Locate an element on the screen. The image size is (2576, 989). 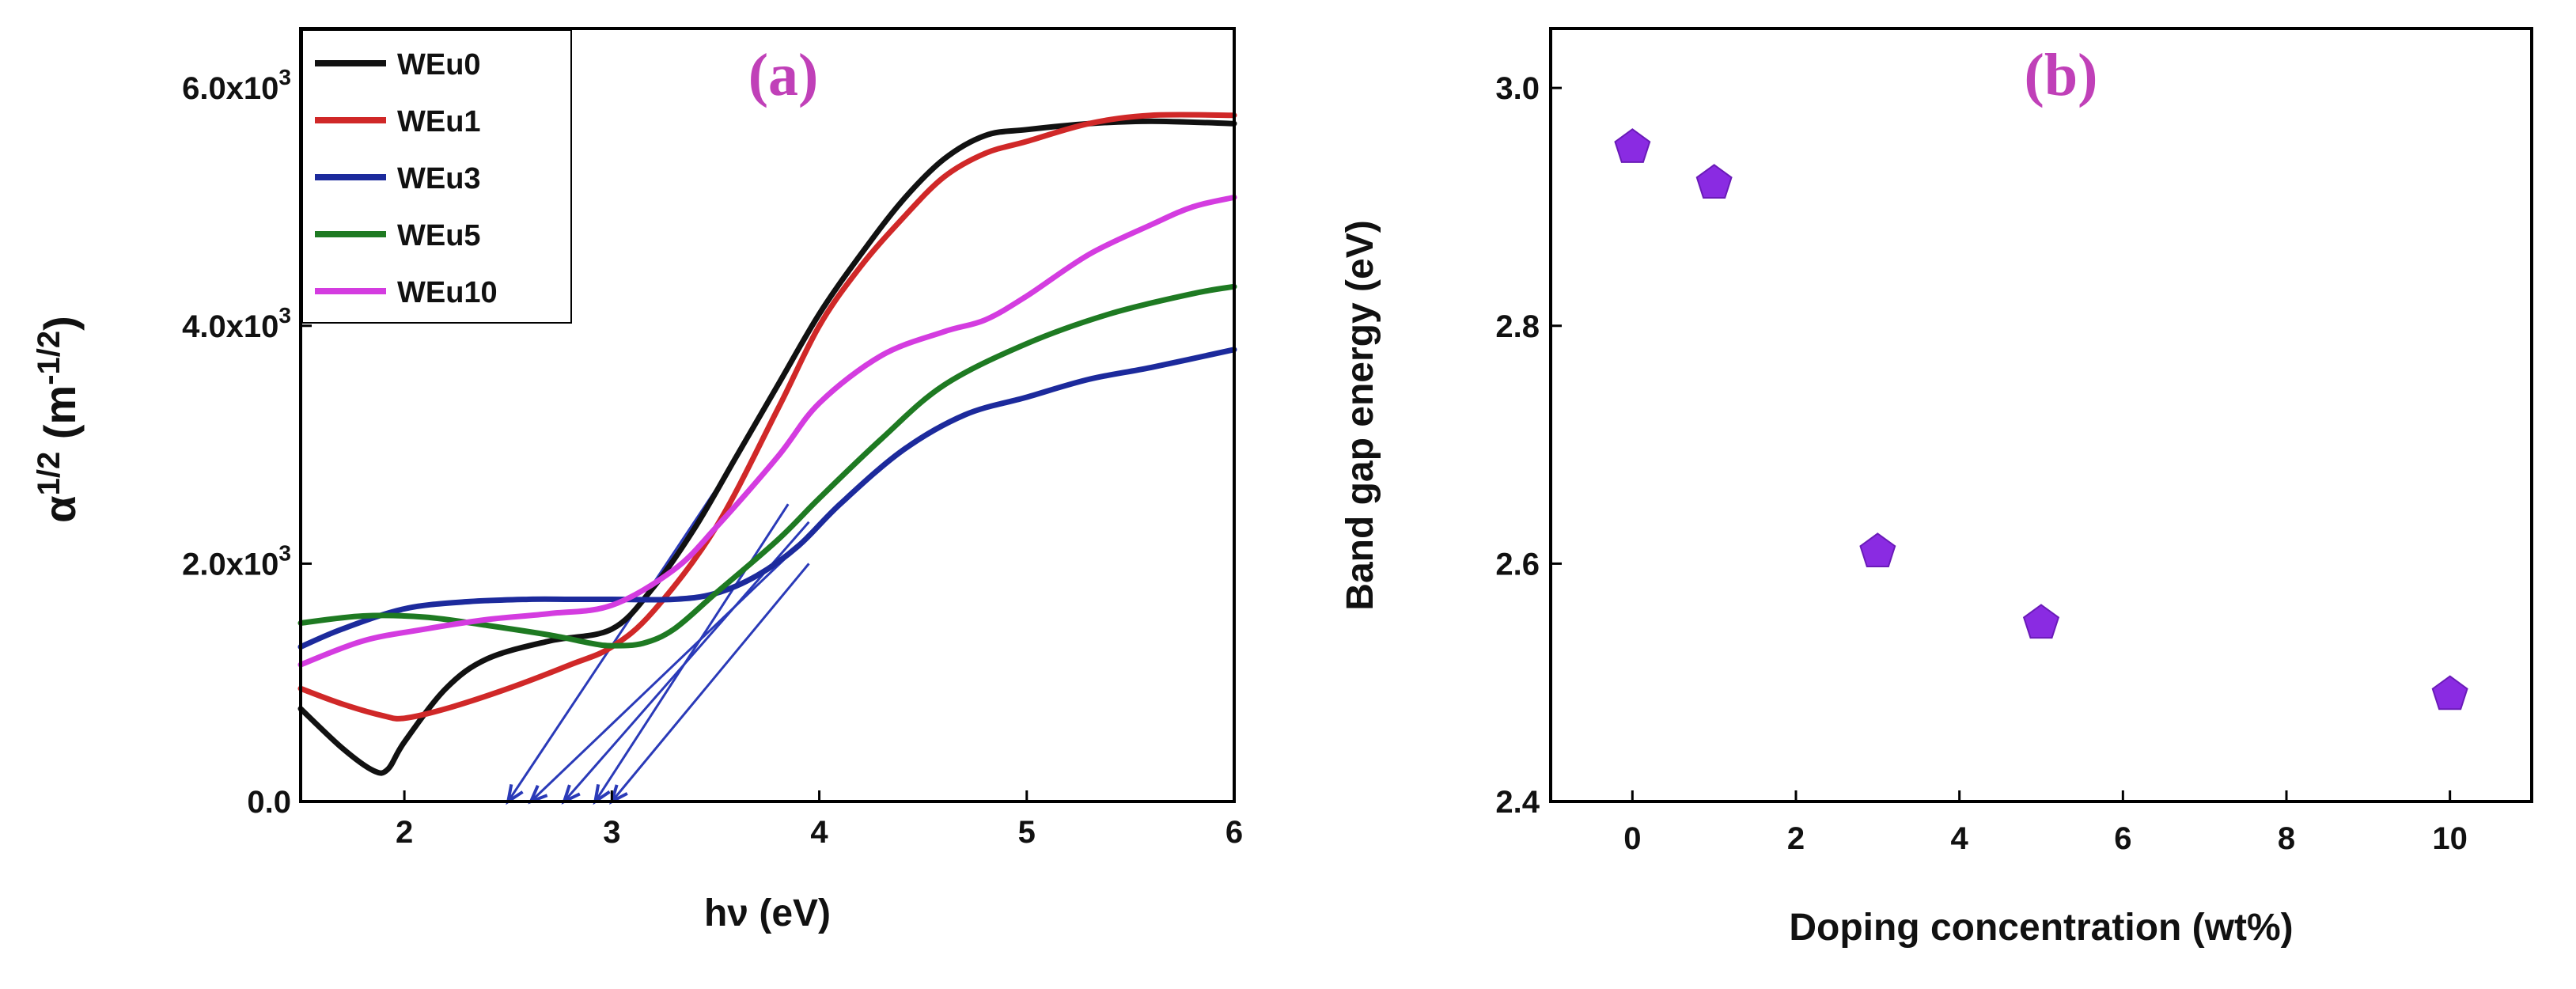
y-axis-a: 0.0 2.0x10³ 4.0x10³ 6.0x10³ is located at coordinates (247, 442).